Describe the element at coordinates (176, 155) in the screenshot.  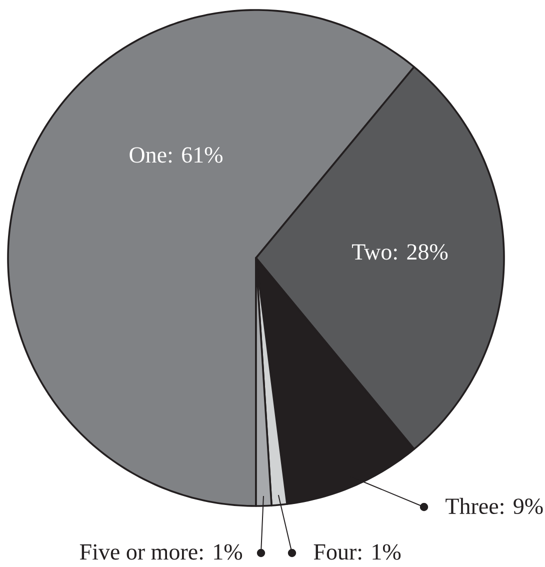
I see `data-label: One: 61%` at that location.